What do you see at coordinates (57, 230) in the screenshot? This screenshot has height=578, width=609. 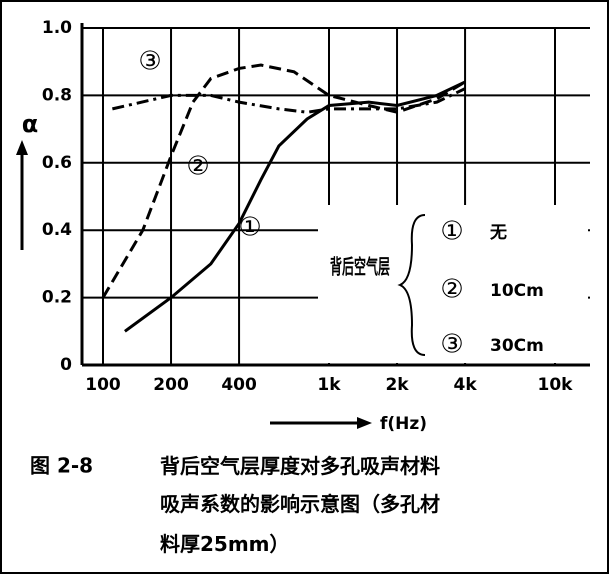 I see `y-tick-label: 0.4` at bounding box center [57, 230].